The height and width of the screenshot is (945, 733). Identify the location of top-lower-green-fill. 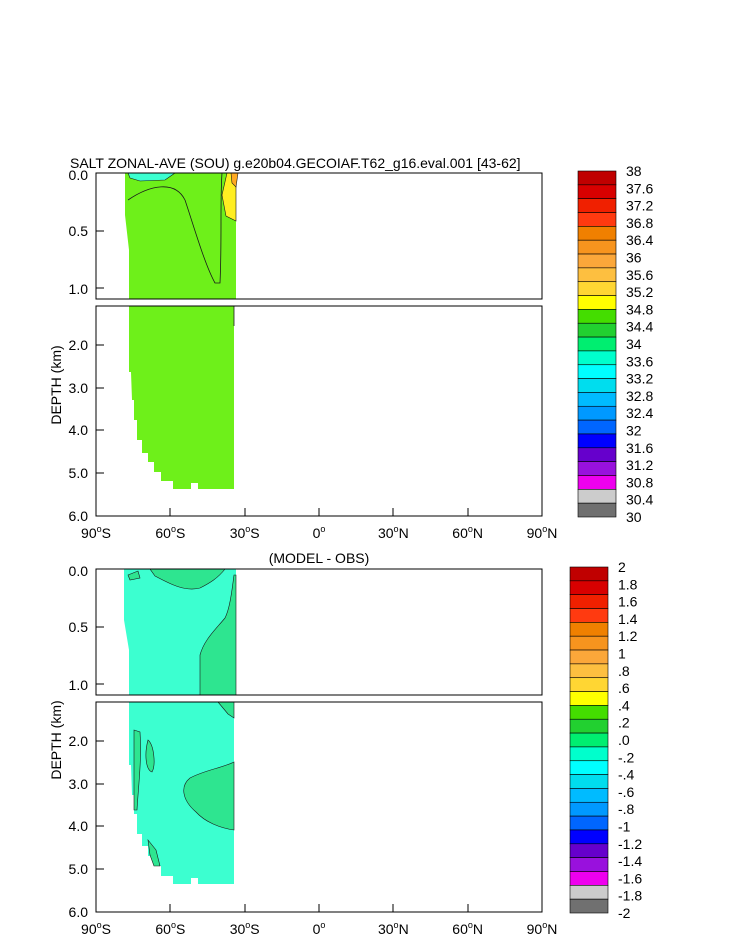
(181, 397).